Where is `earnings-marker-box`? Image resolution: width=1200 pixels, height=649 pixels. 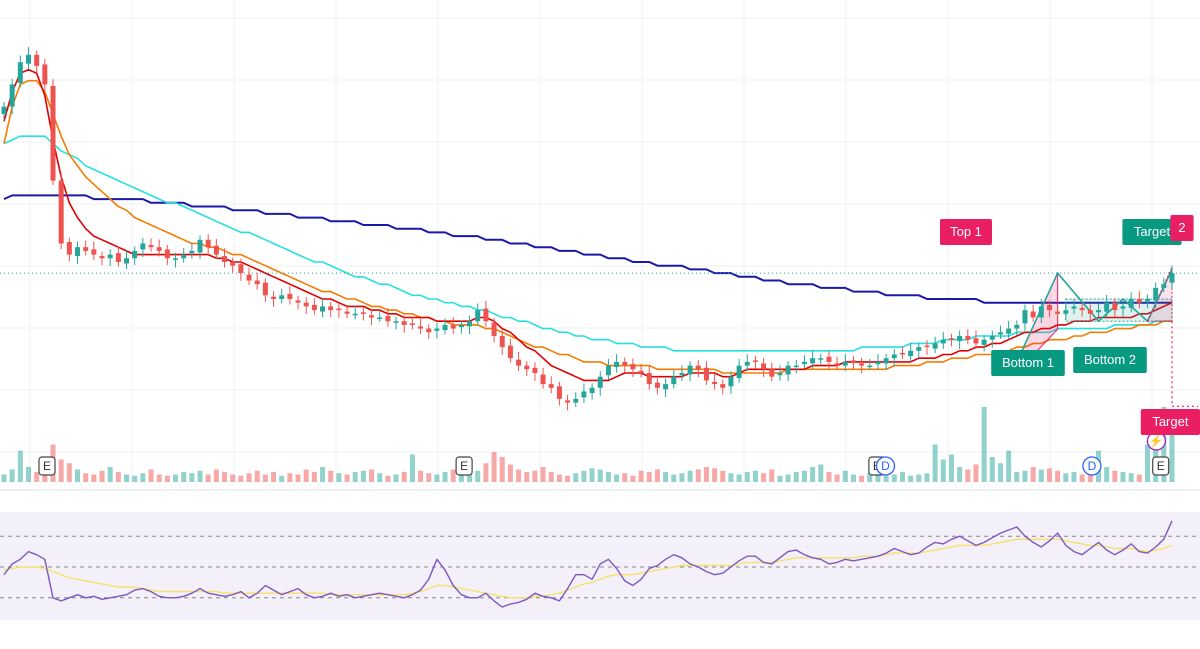
earnings-marker-box is located at coordinates (47, 466).